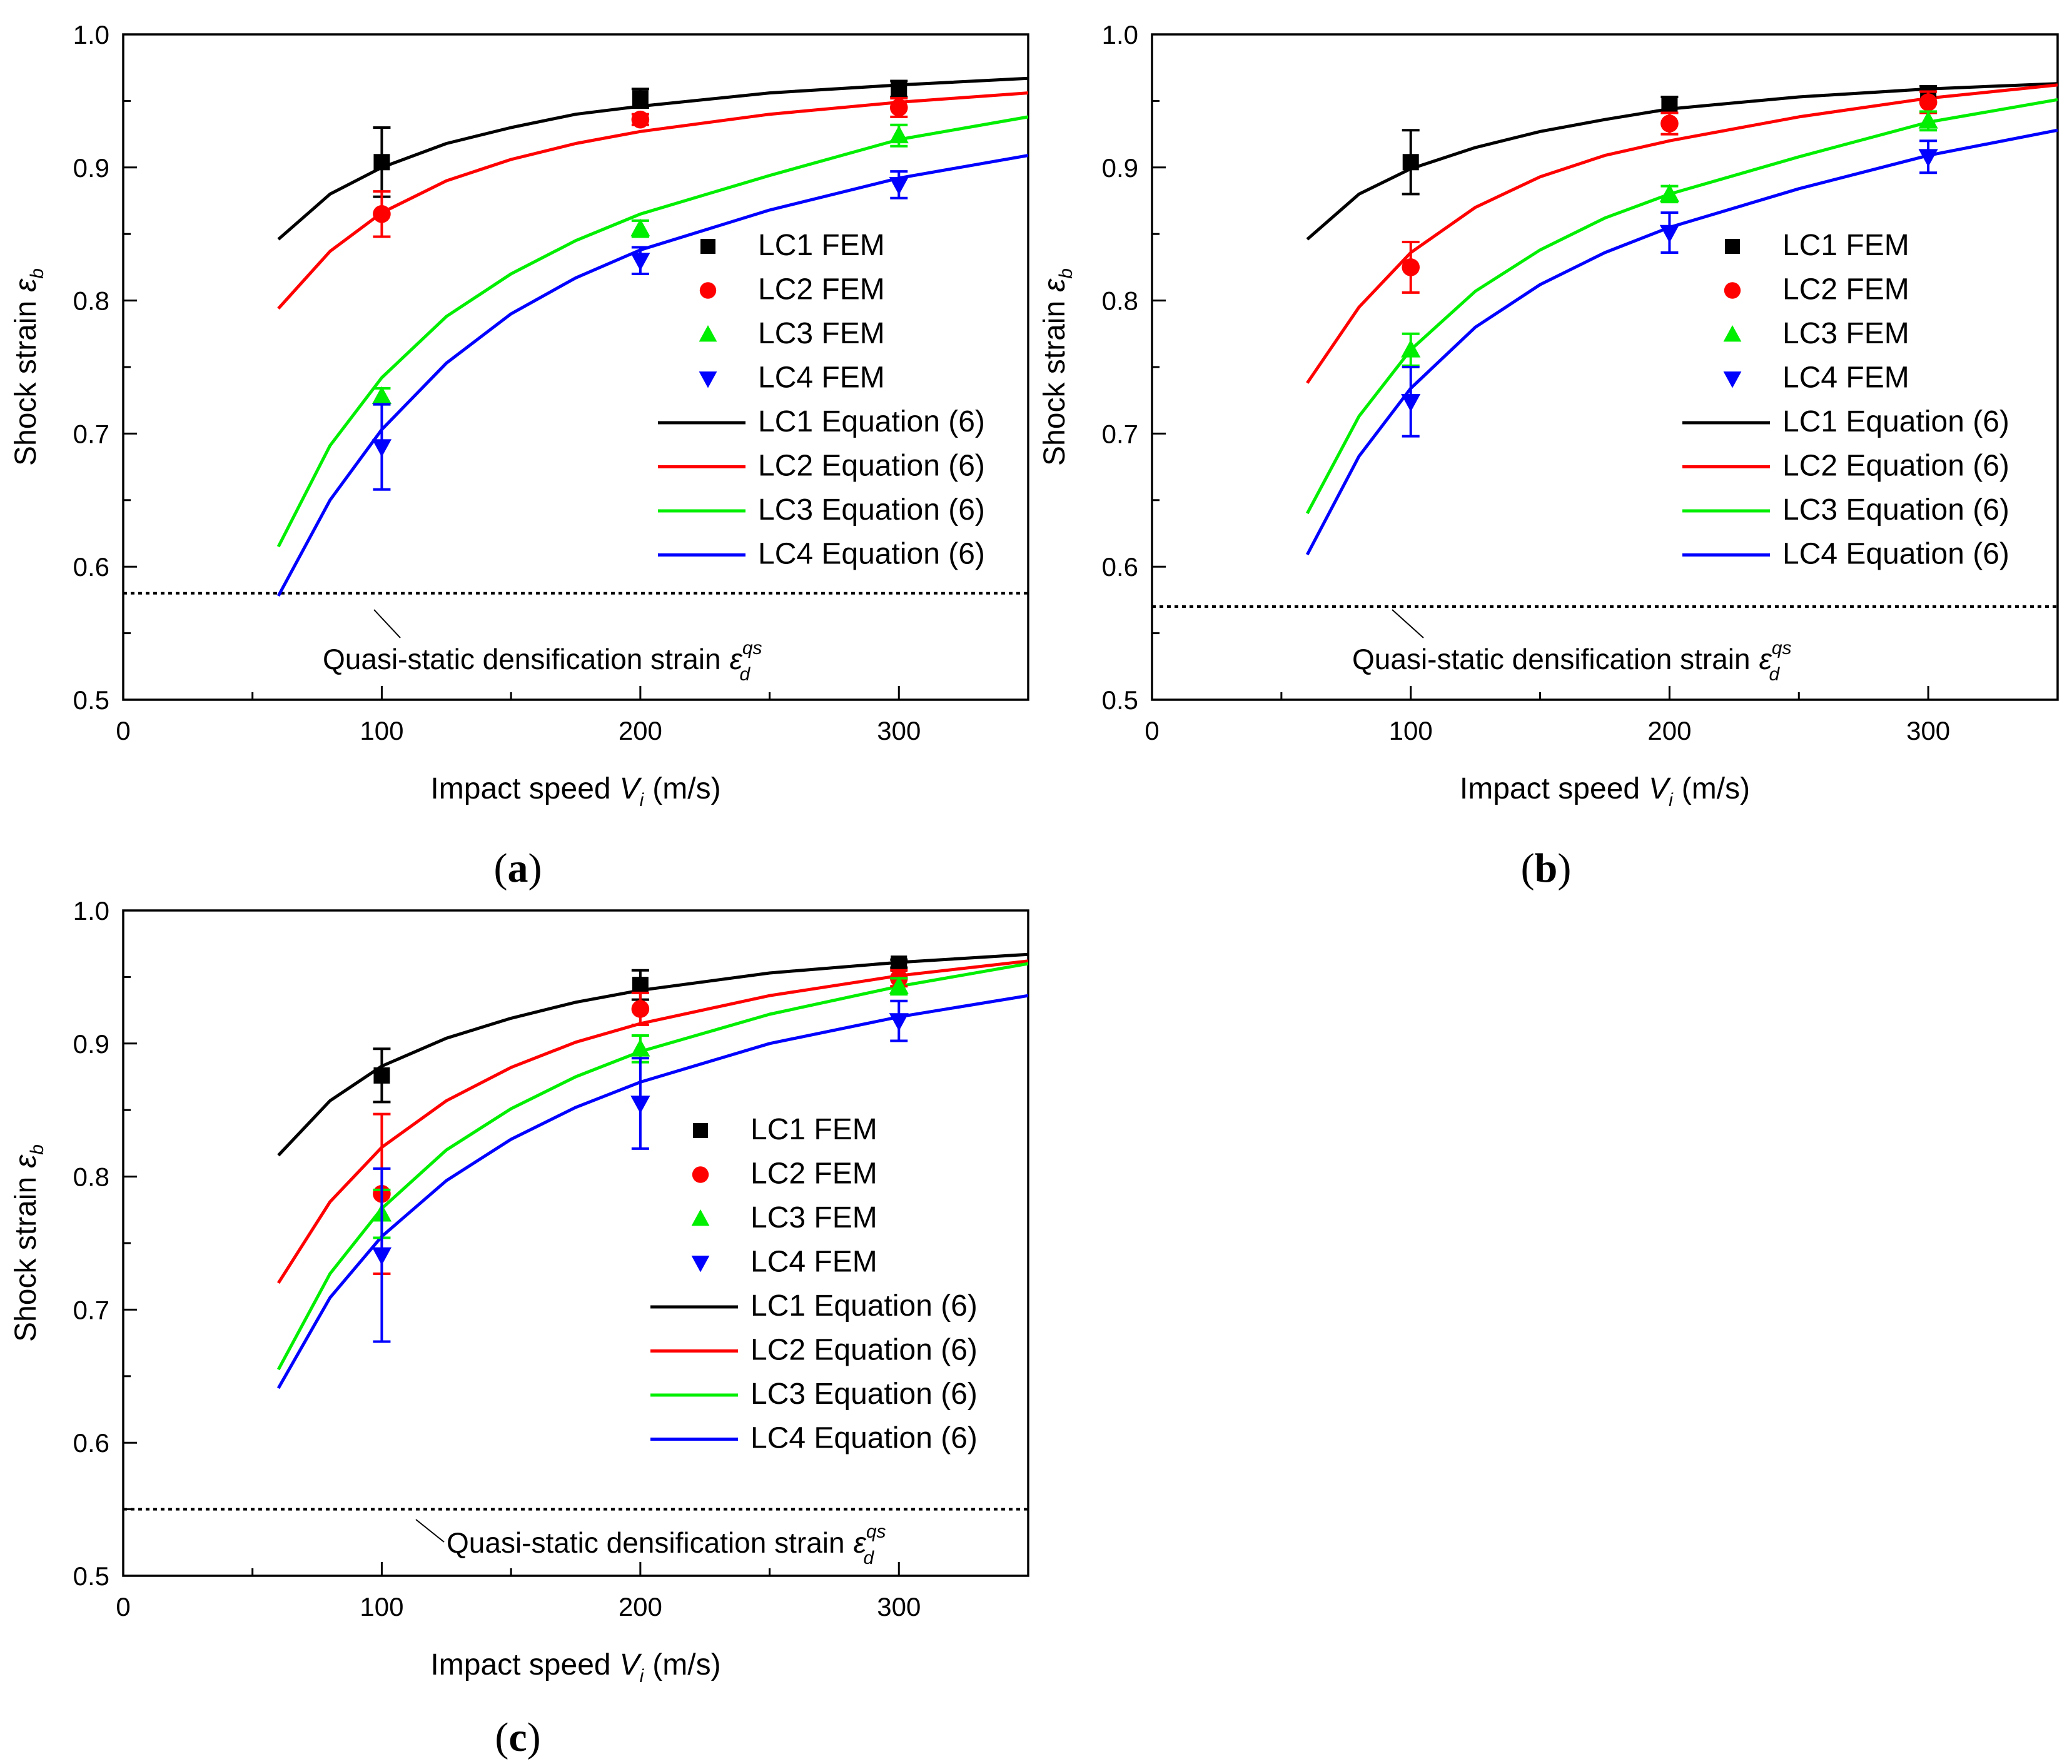  Describe the element at coordinates (642, 1676) in the screenshot. I see `x-axis-label-sub: i` at that location.